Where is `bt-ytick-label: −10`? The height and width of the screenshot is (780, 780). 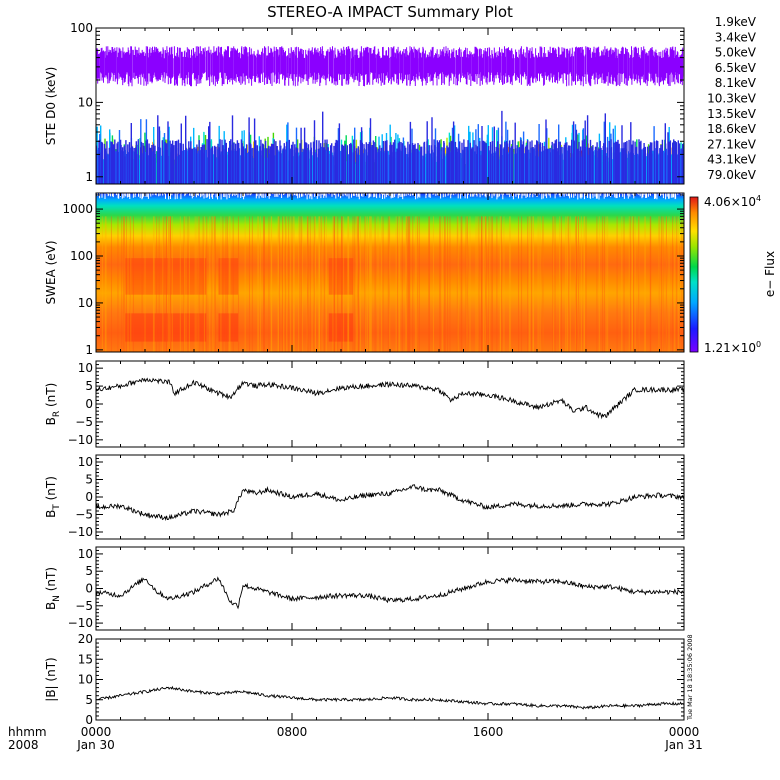
bt-ytick-label: −10 is located at coordinates (80, 532).